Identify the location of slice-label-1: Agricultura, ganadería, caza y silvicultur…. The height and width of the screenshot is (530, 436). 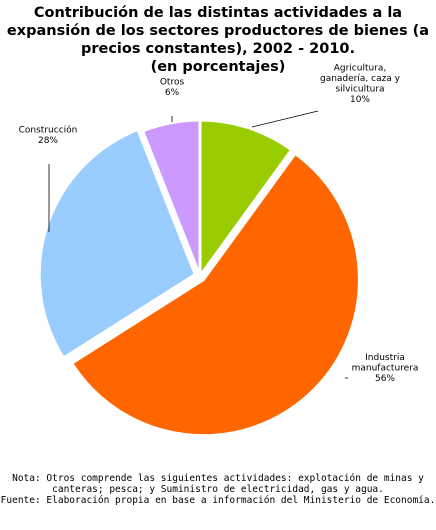
(360, 85).